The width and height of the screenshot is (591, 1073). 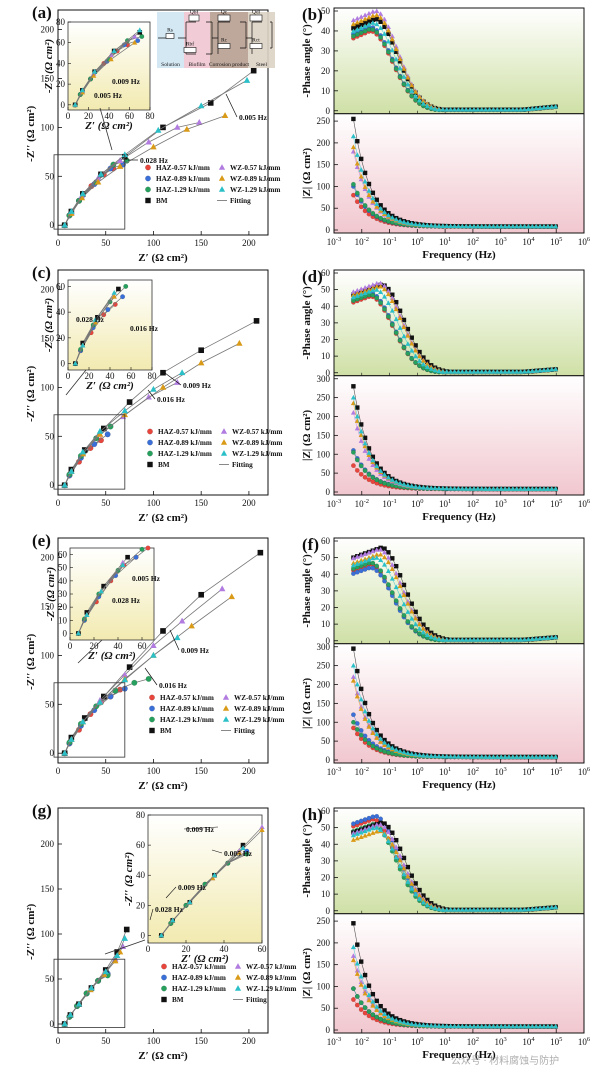 What do you see at coordinates (310, 544) in the screenshot?
I see `panel-label: (f)` at bounding box center [310, 544].